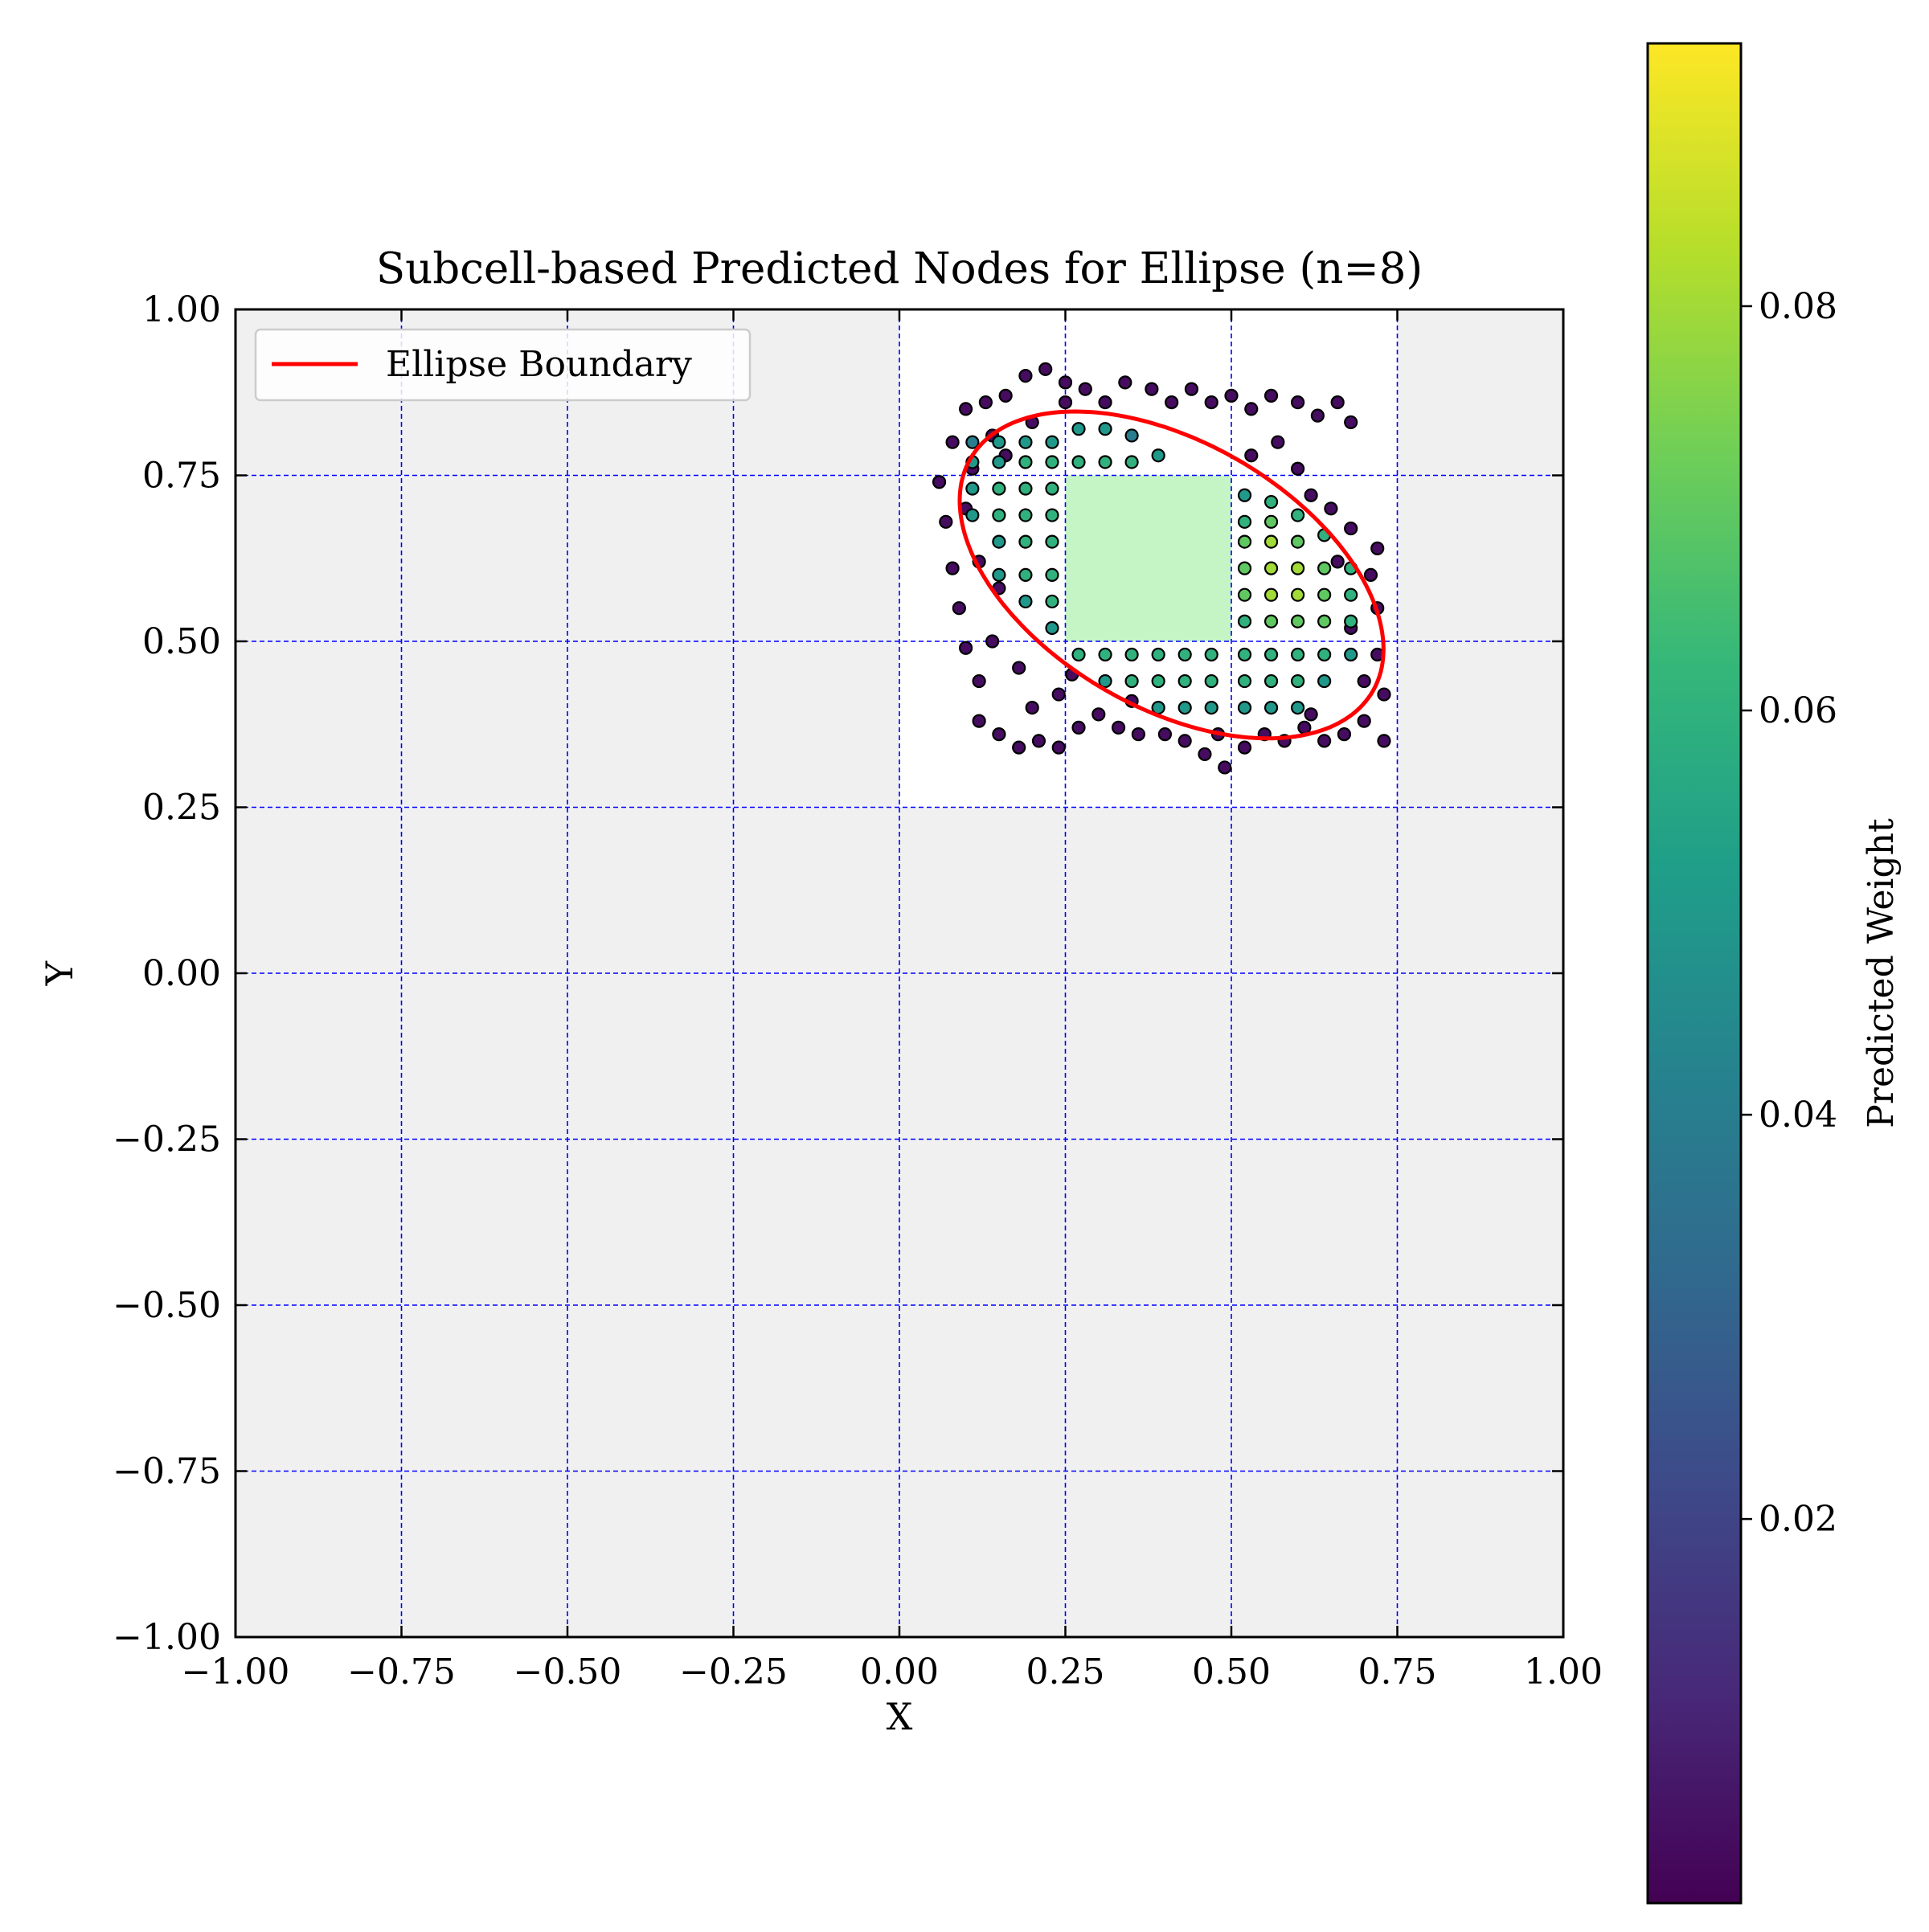  I want to click on y-tick-label: 0.25, so click(181, 808).